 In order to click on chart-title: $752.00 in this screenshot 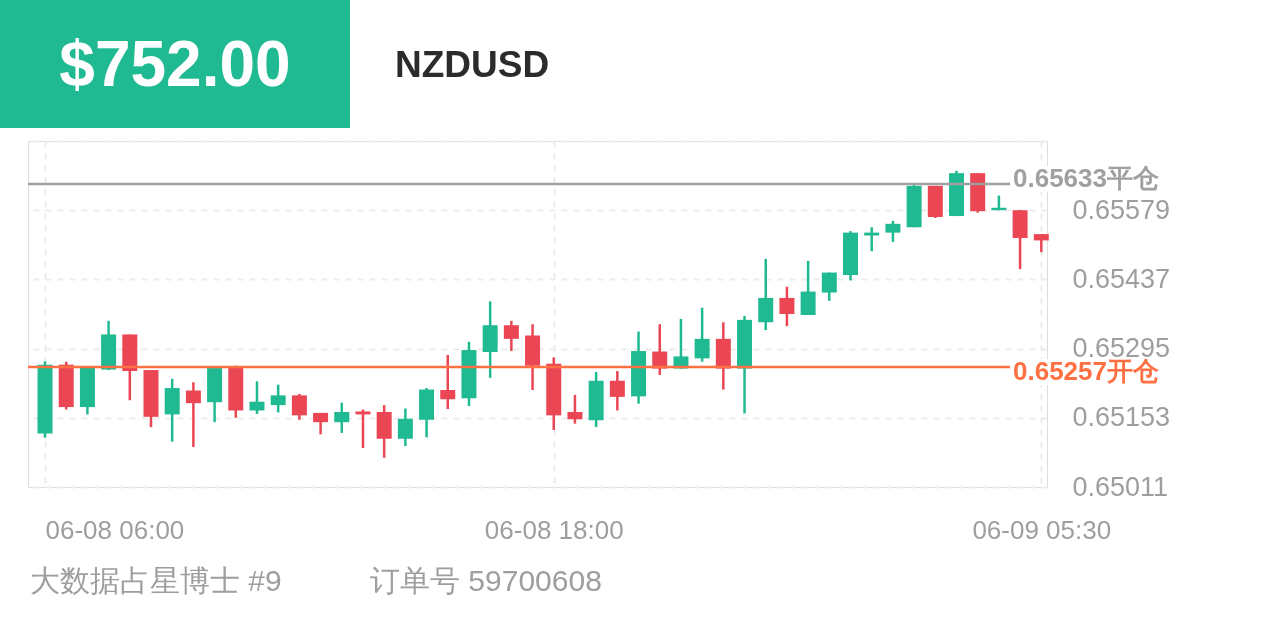, I will do `click(175, 64)`.